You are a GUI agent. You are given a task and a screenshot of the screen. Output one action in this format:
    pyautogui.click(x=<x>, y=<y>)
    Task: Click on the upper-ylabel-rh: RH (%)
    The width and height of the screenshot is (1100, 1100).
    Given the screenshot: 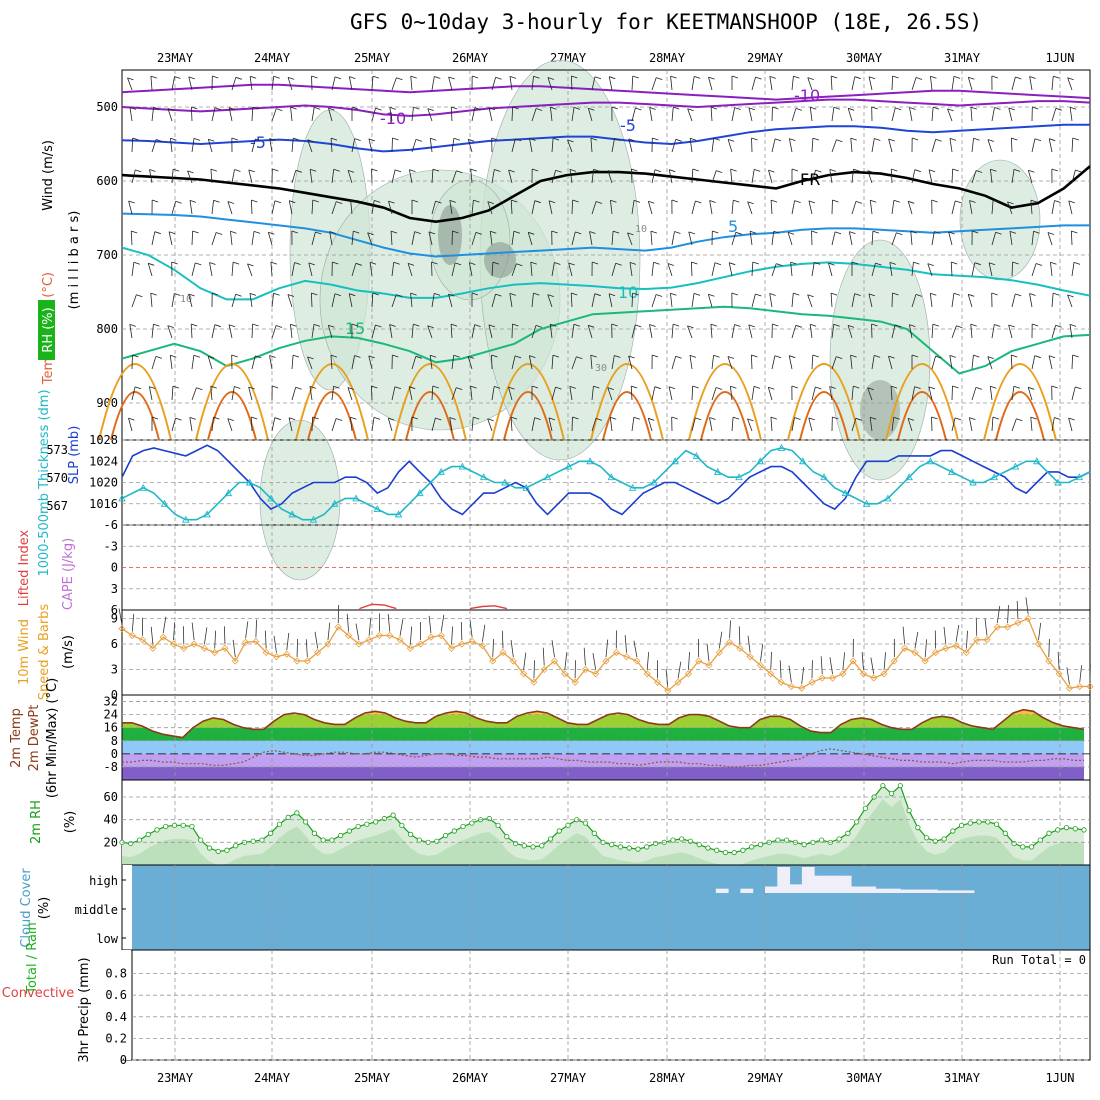 What is the action you would take?
    pyautogui.click(x=48, y=329)
    